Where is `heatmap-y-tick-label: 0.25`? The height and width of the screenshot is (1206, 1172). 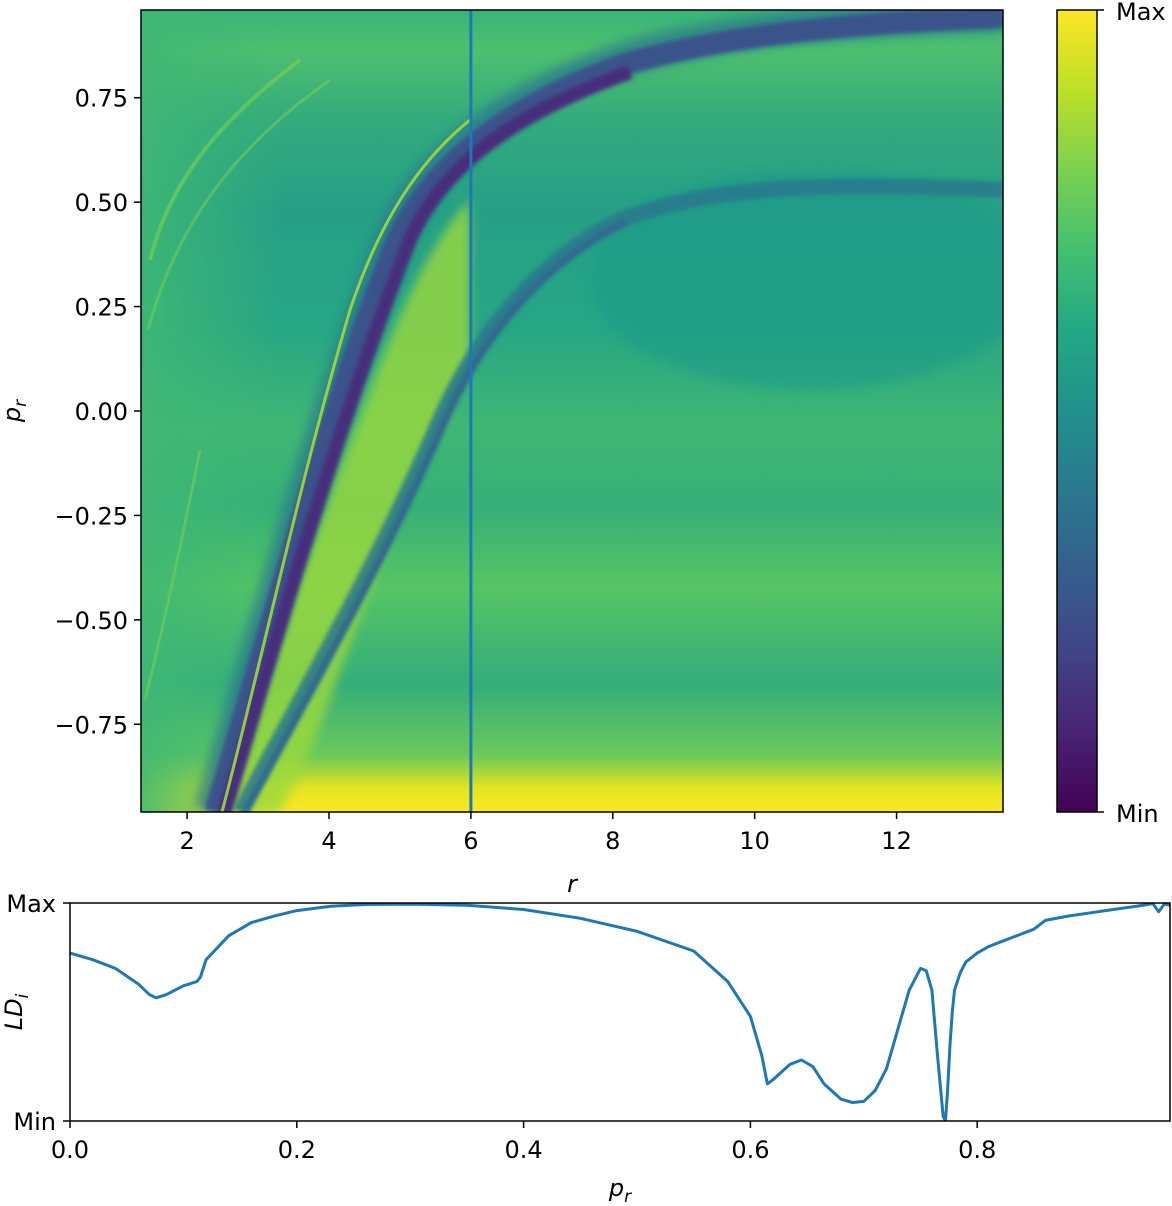 heatmap-y-tick-label: 0.25 is located at coordinates (101, 308).